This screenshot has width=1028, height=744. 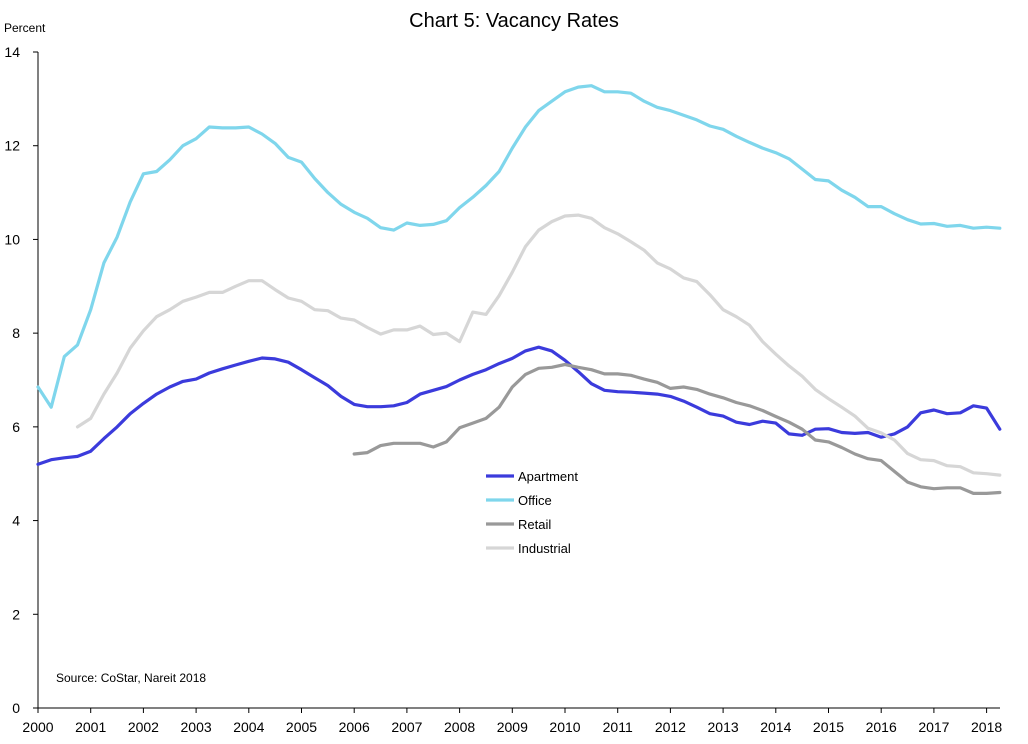 I want to click on x-tick-label: 2016, so click(x=881, y=727).